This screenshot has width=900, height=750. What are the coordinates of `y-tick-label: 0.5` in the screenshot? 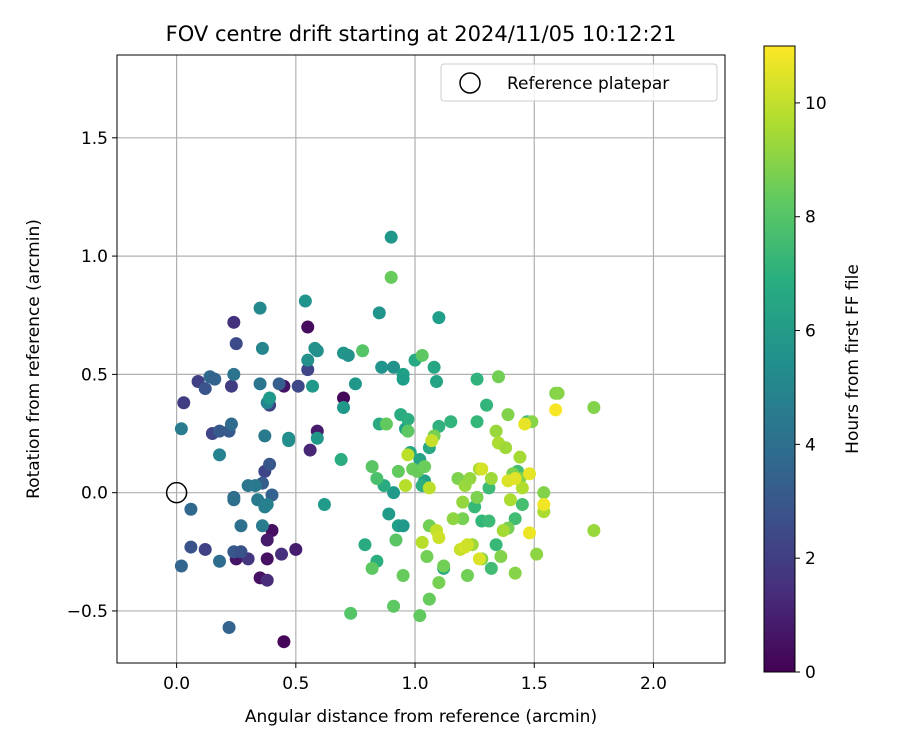 It's located at (94, 375).